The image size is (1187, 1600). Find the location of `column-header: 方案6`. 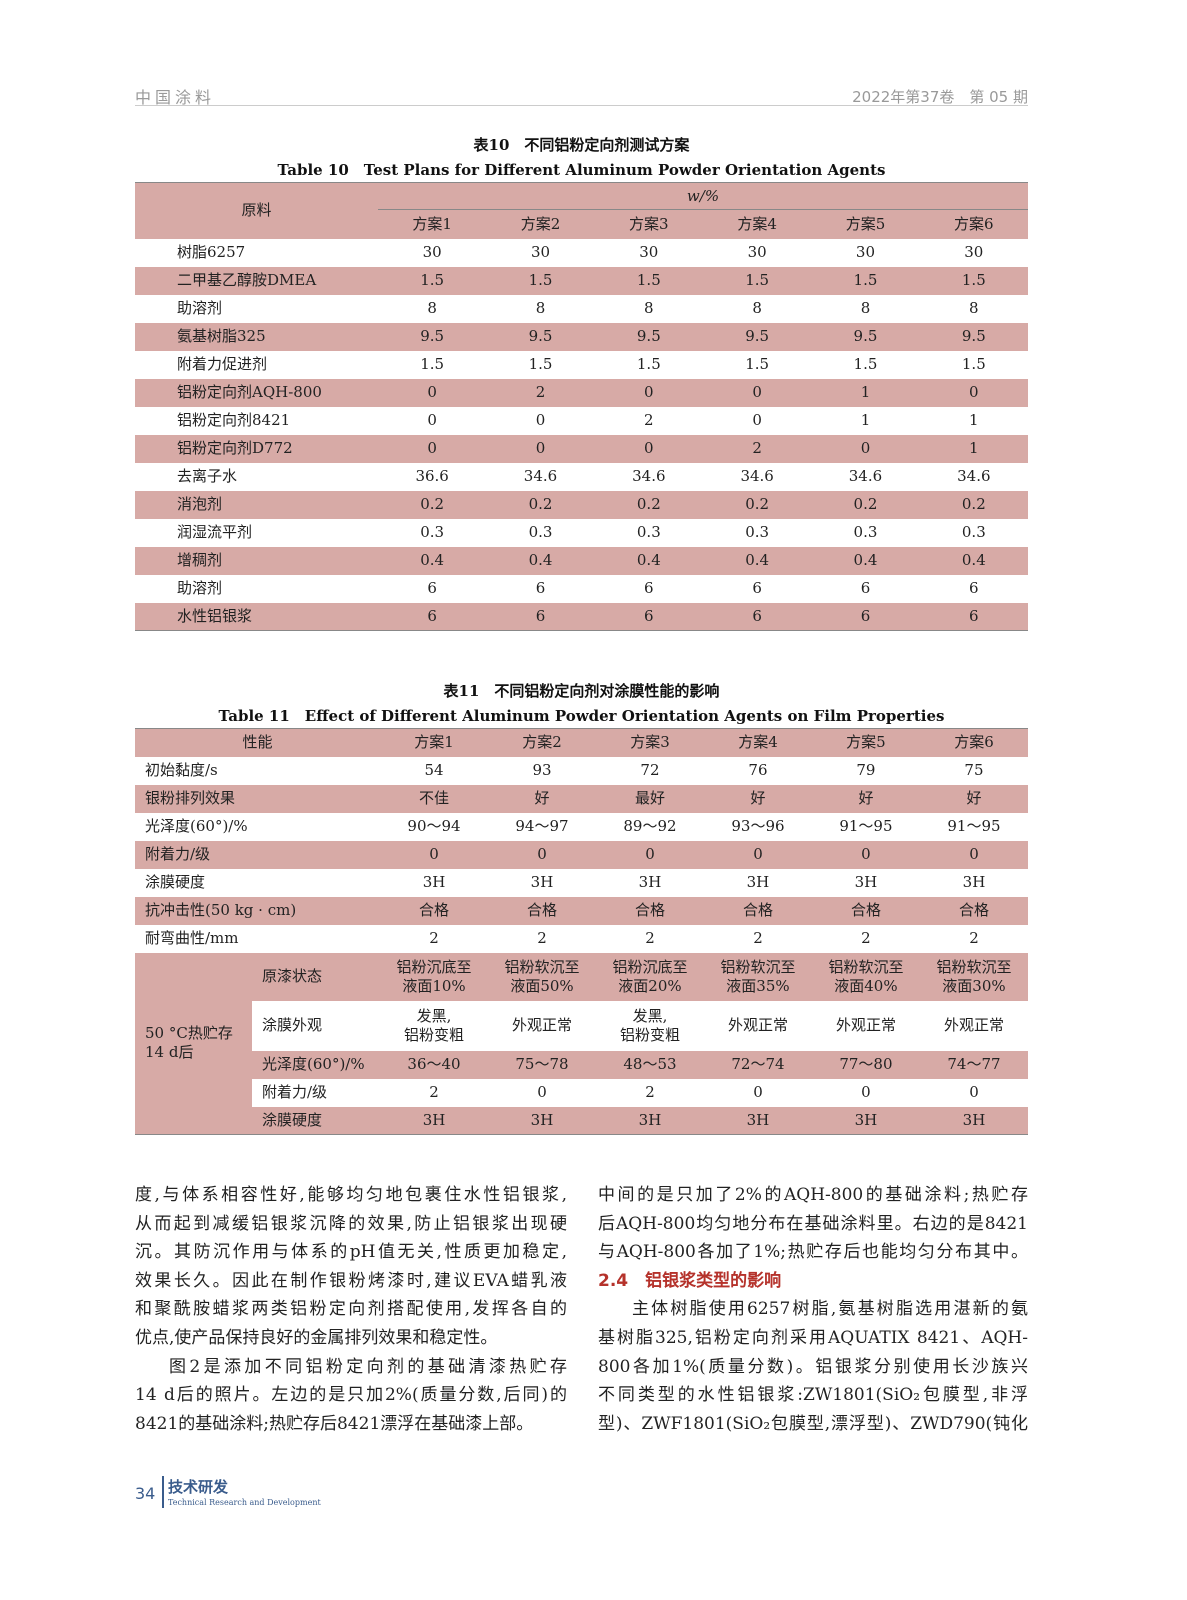

column-header: 方案6 is located at coordinates (974, 742).